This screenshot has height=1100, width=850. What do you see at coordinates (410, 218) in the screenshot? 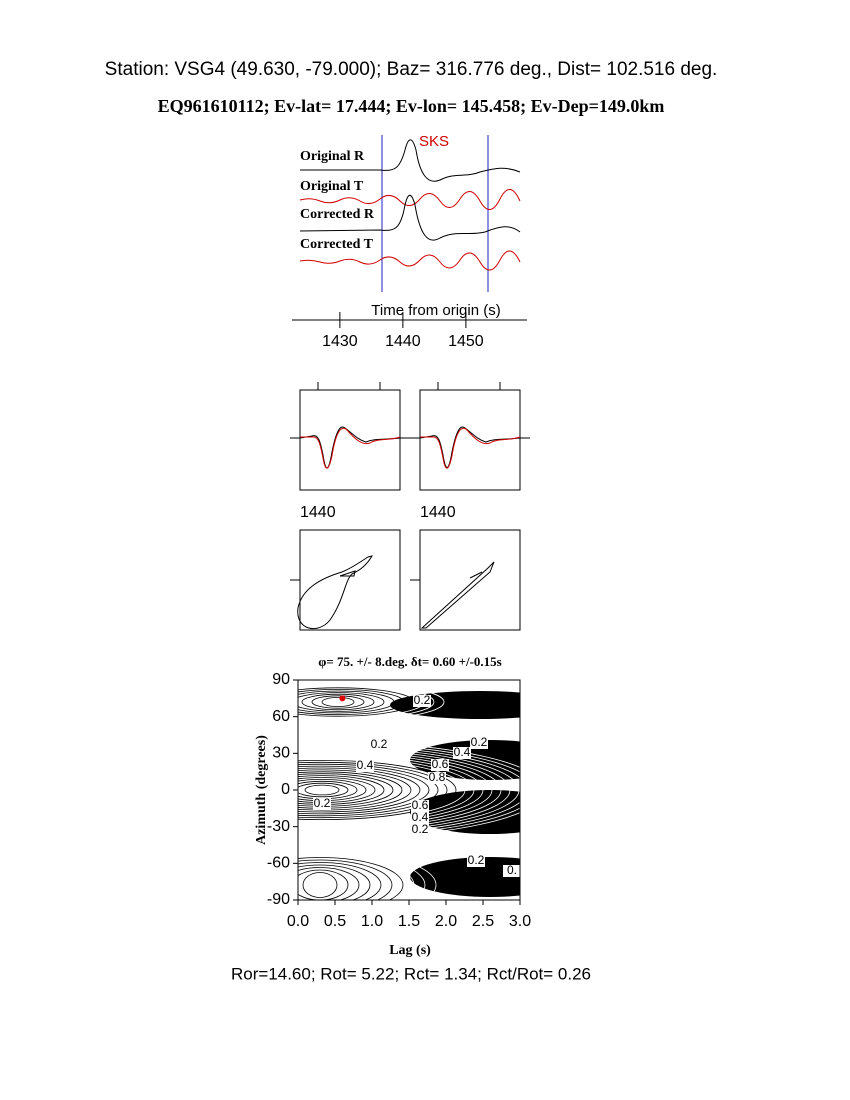
I see `trace-corrected-r` at bounding box center [410, 218].